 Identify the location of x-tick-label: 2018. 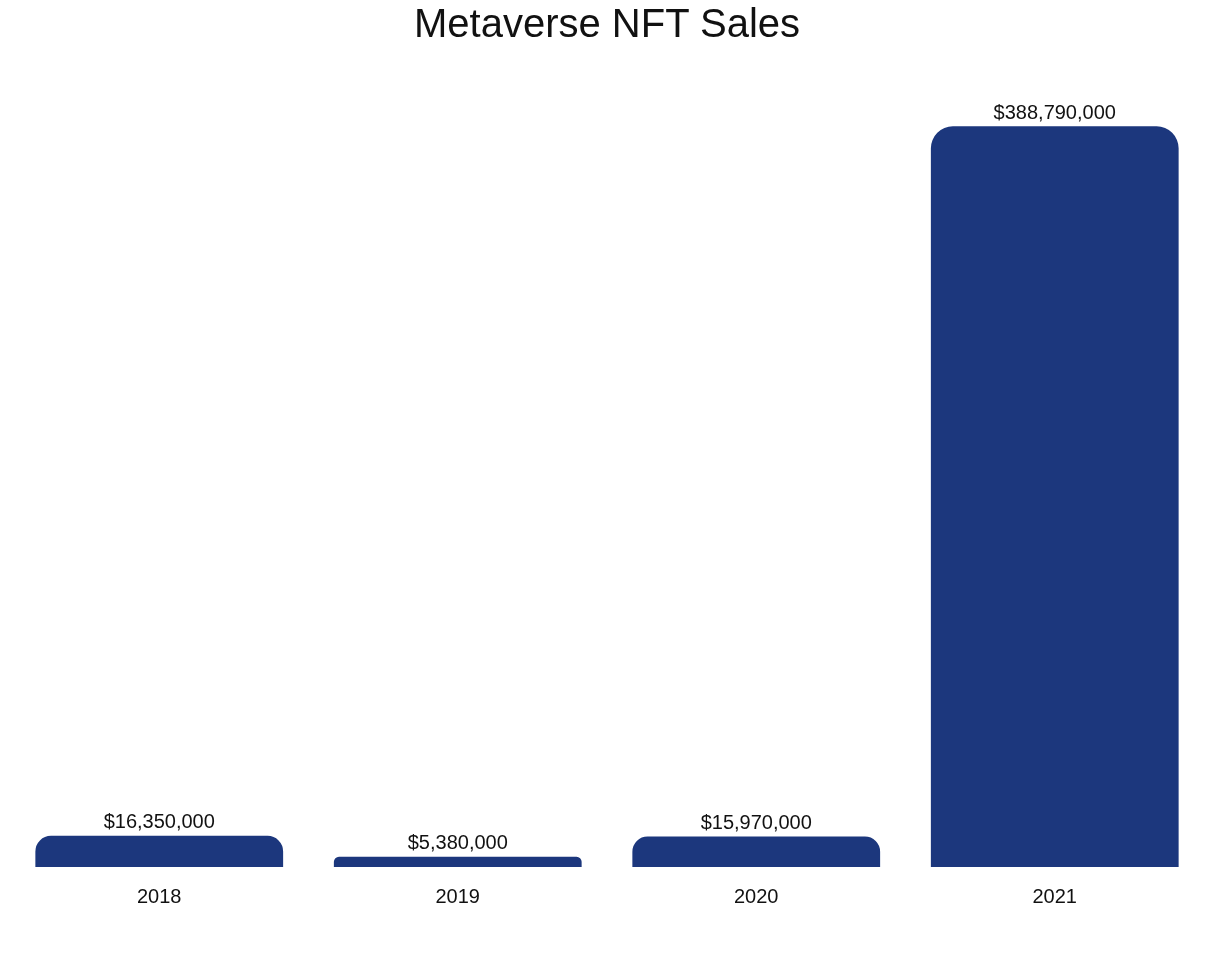
(159, 895).